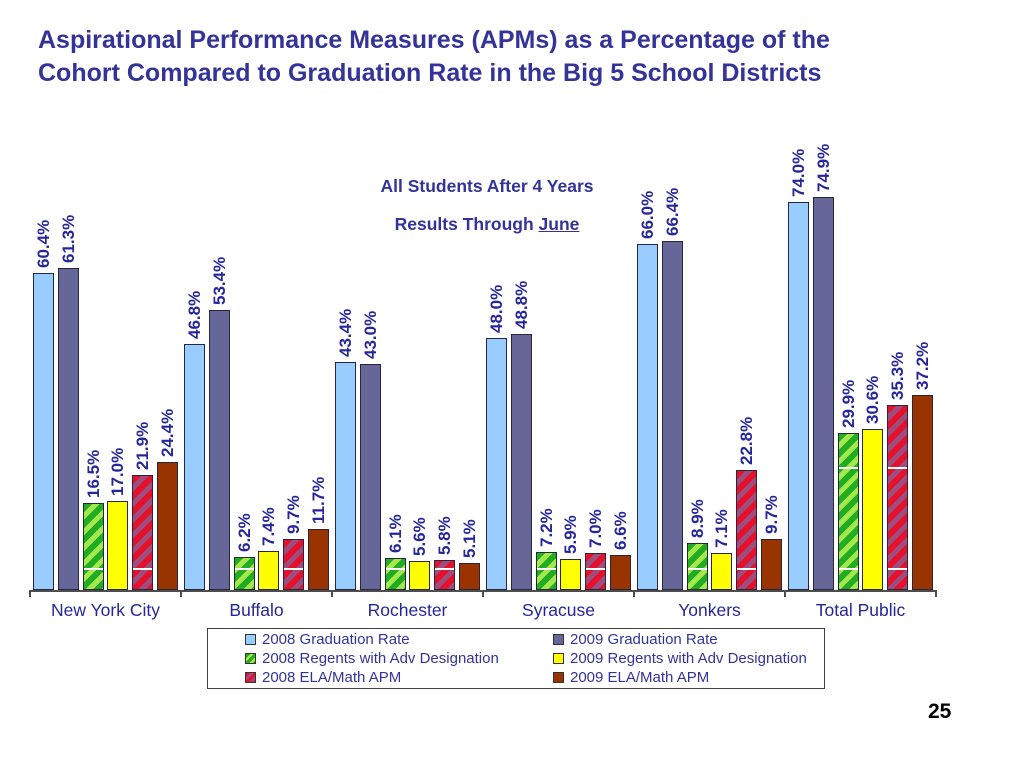 The image size is (1024, 768). I want to click on bar-value-label: 5.6%, so click(420, 536).